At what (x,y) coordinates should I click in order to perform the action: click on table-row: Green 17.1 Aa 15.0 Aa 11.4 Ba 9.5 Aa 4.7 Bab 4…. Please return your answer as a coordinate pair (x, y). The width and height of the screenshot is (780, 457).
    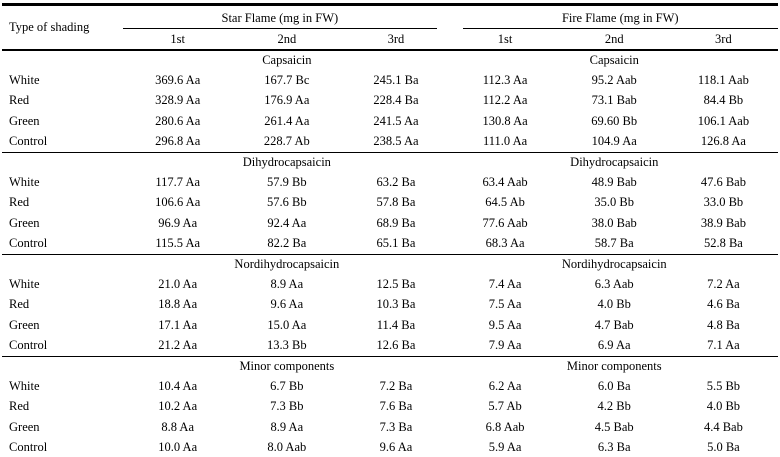
    Looking at the image, I should click on (390, 325).